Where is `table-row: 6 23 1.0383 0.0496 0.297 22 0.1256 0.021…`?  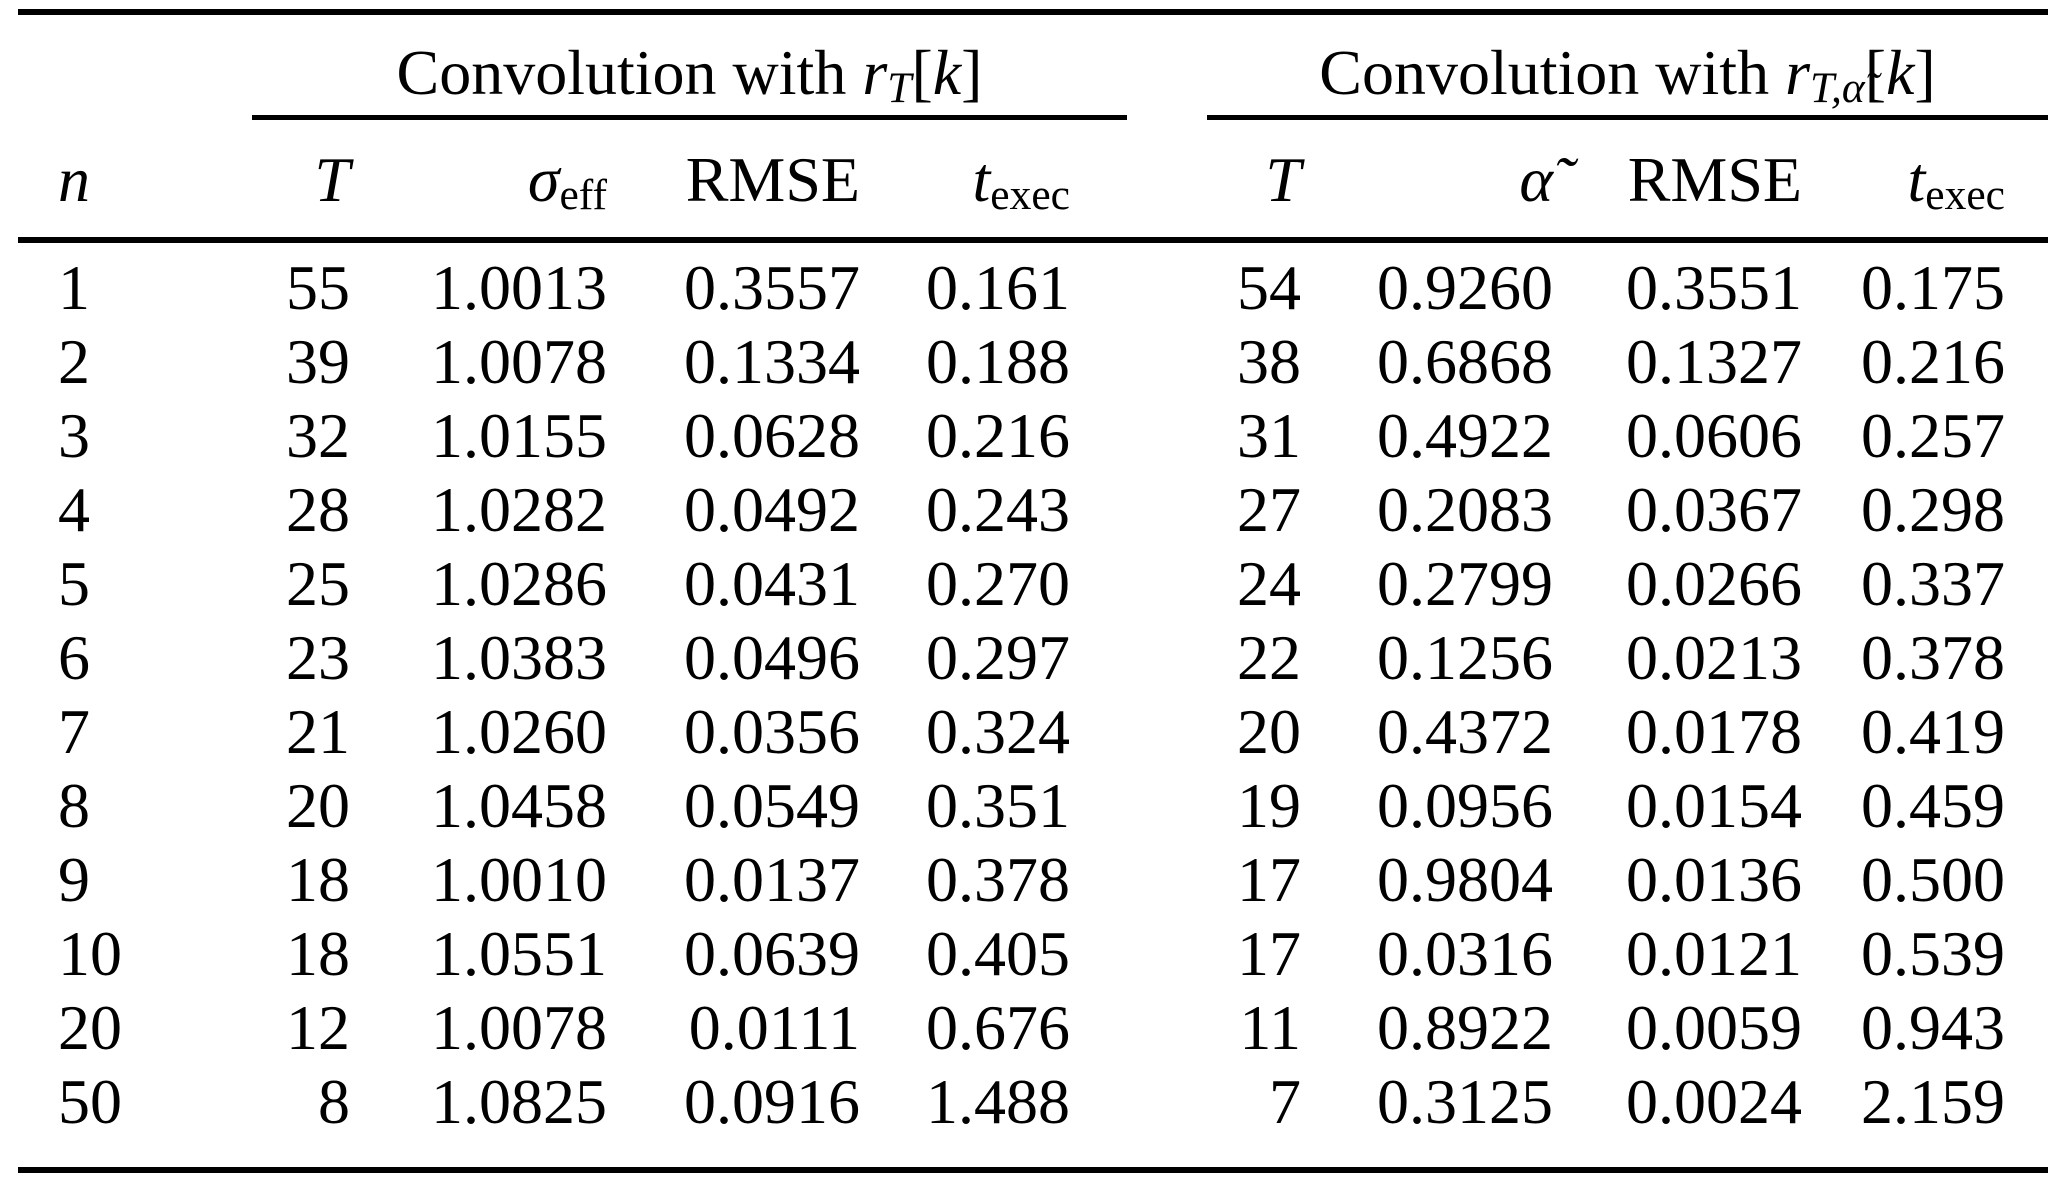 table-row: 6 23 1.0383 0.0496 0.297 22 0.1256 0.021… is located at coordinates (1033, 653).